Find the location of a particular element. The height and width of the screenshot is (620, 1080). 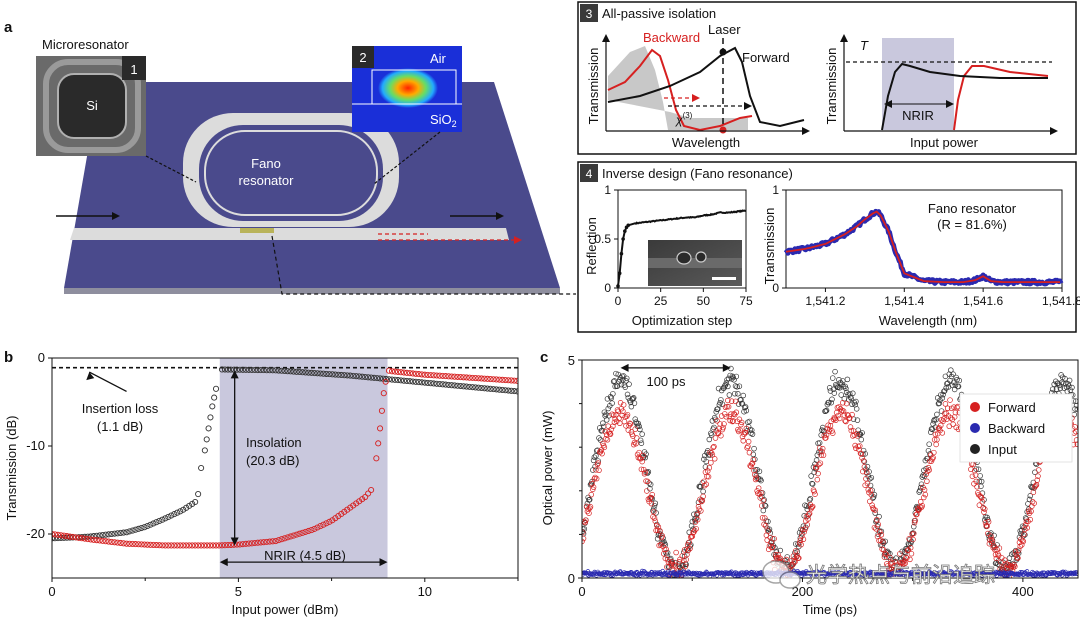

backward-marker is located at coordinates (1042, 572).